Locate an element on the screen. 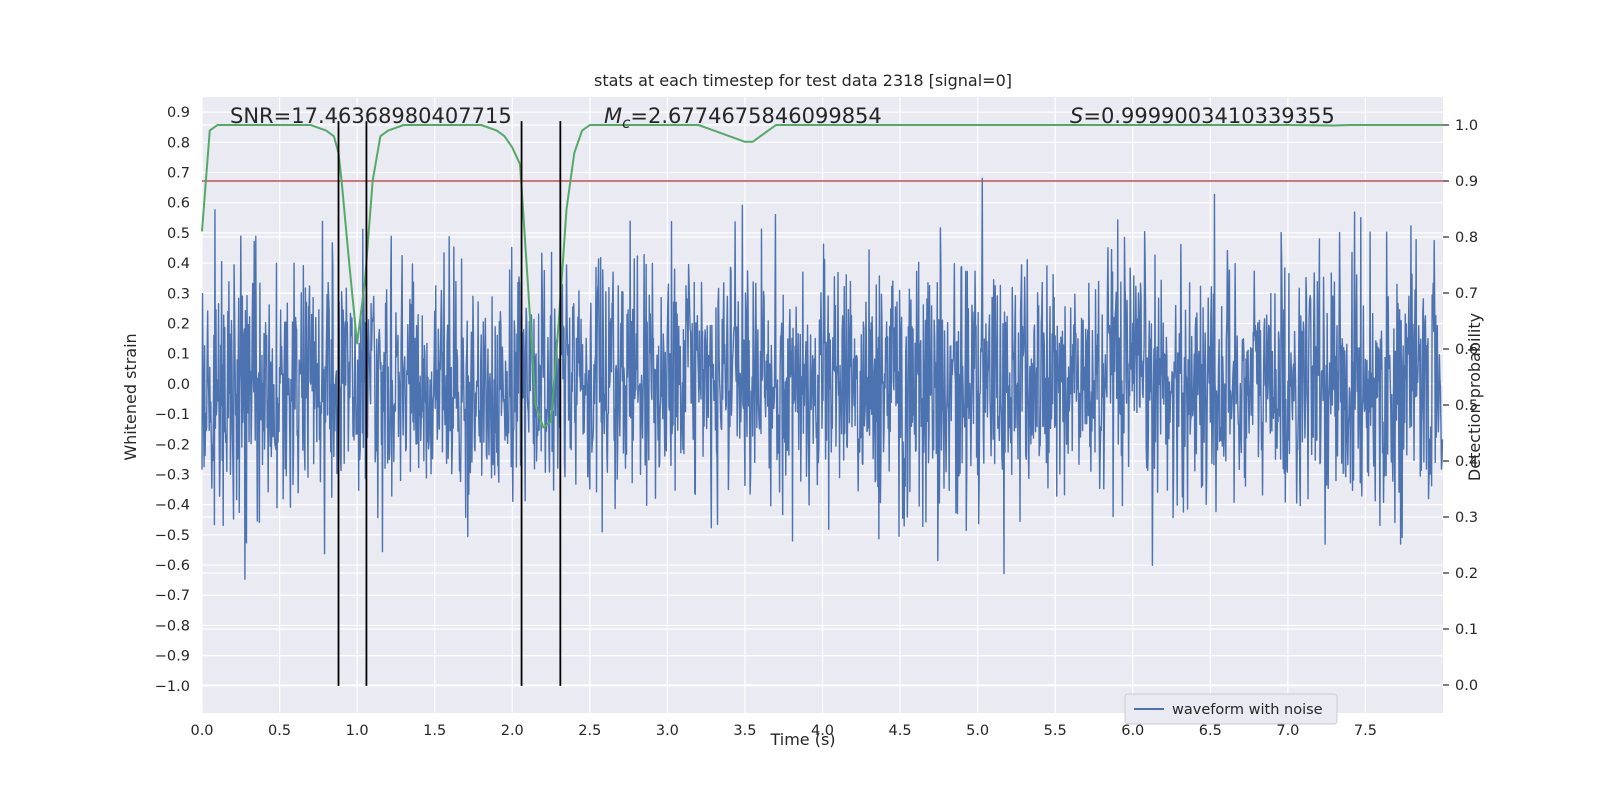  y2-tick-label: 0.9 is located at coordinates (1466, 182).